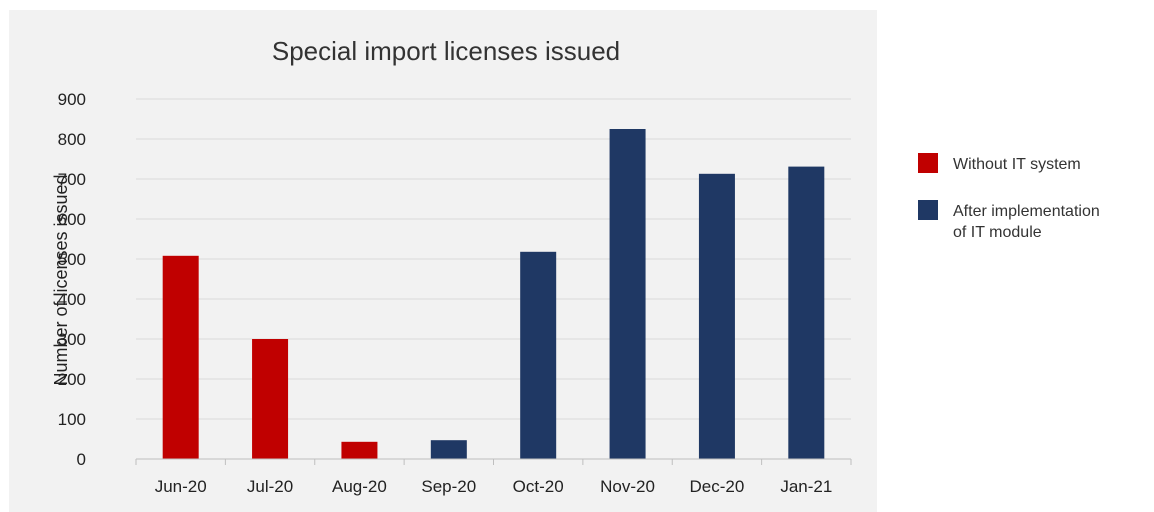 Image resolution: width=1154 pixels, height=512 pixels. I want to click on y-tick-label: 800, so click(72, 139).